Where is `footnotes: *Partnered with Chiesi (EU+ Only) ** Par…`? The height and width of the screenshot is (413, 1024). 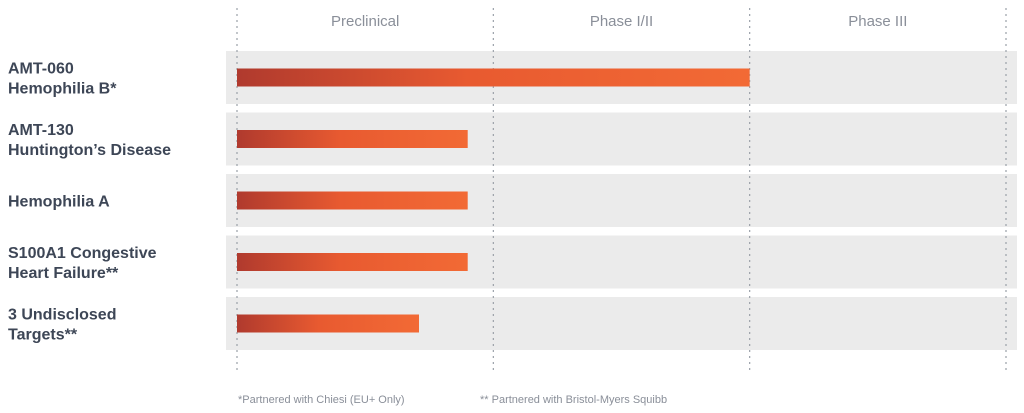 footnotes: *Partnered with Chiesi (EU+ Only) ** Par… is located at coordinates (452, 400).